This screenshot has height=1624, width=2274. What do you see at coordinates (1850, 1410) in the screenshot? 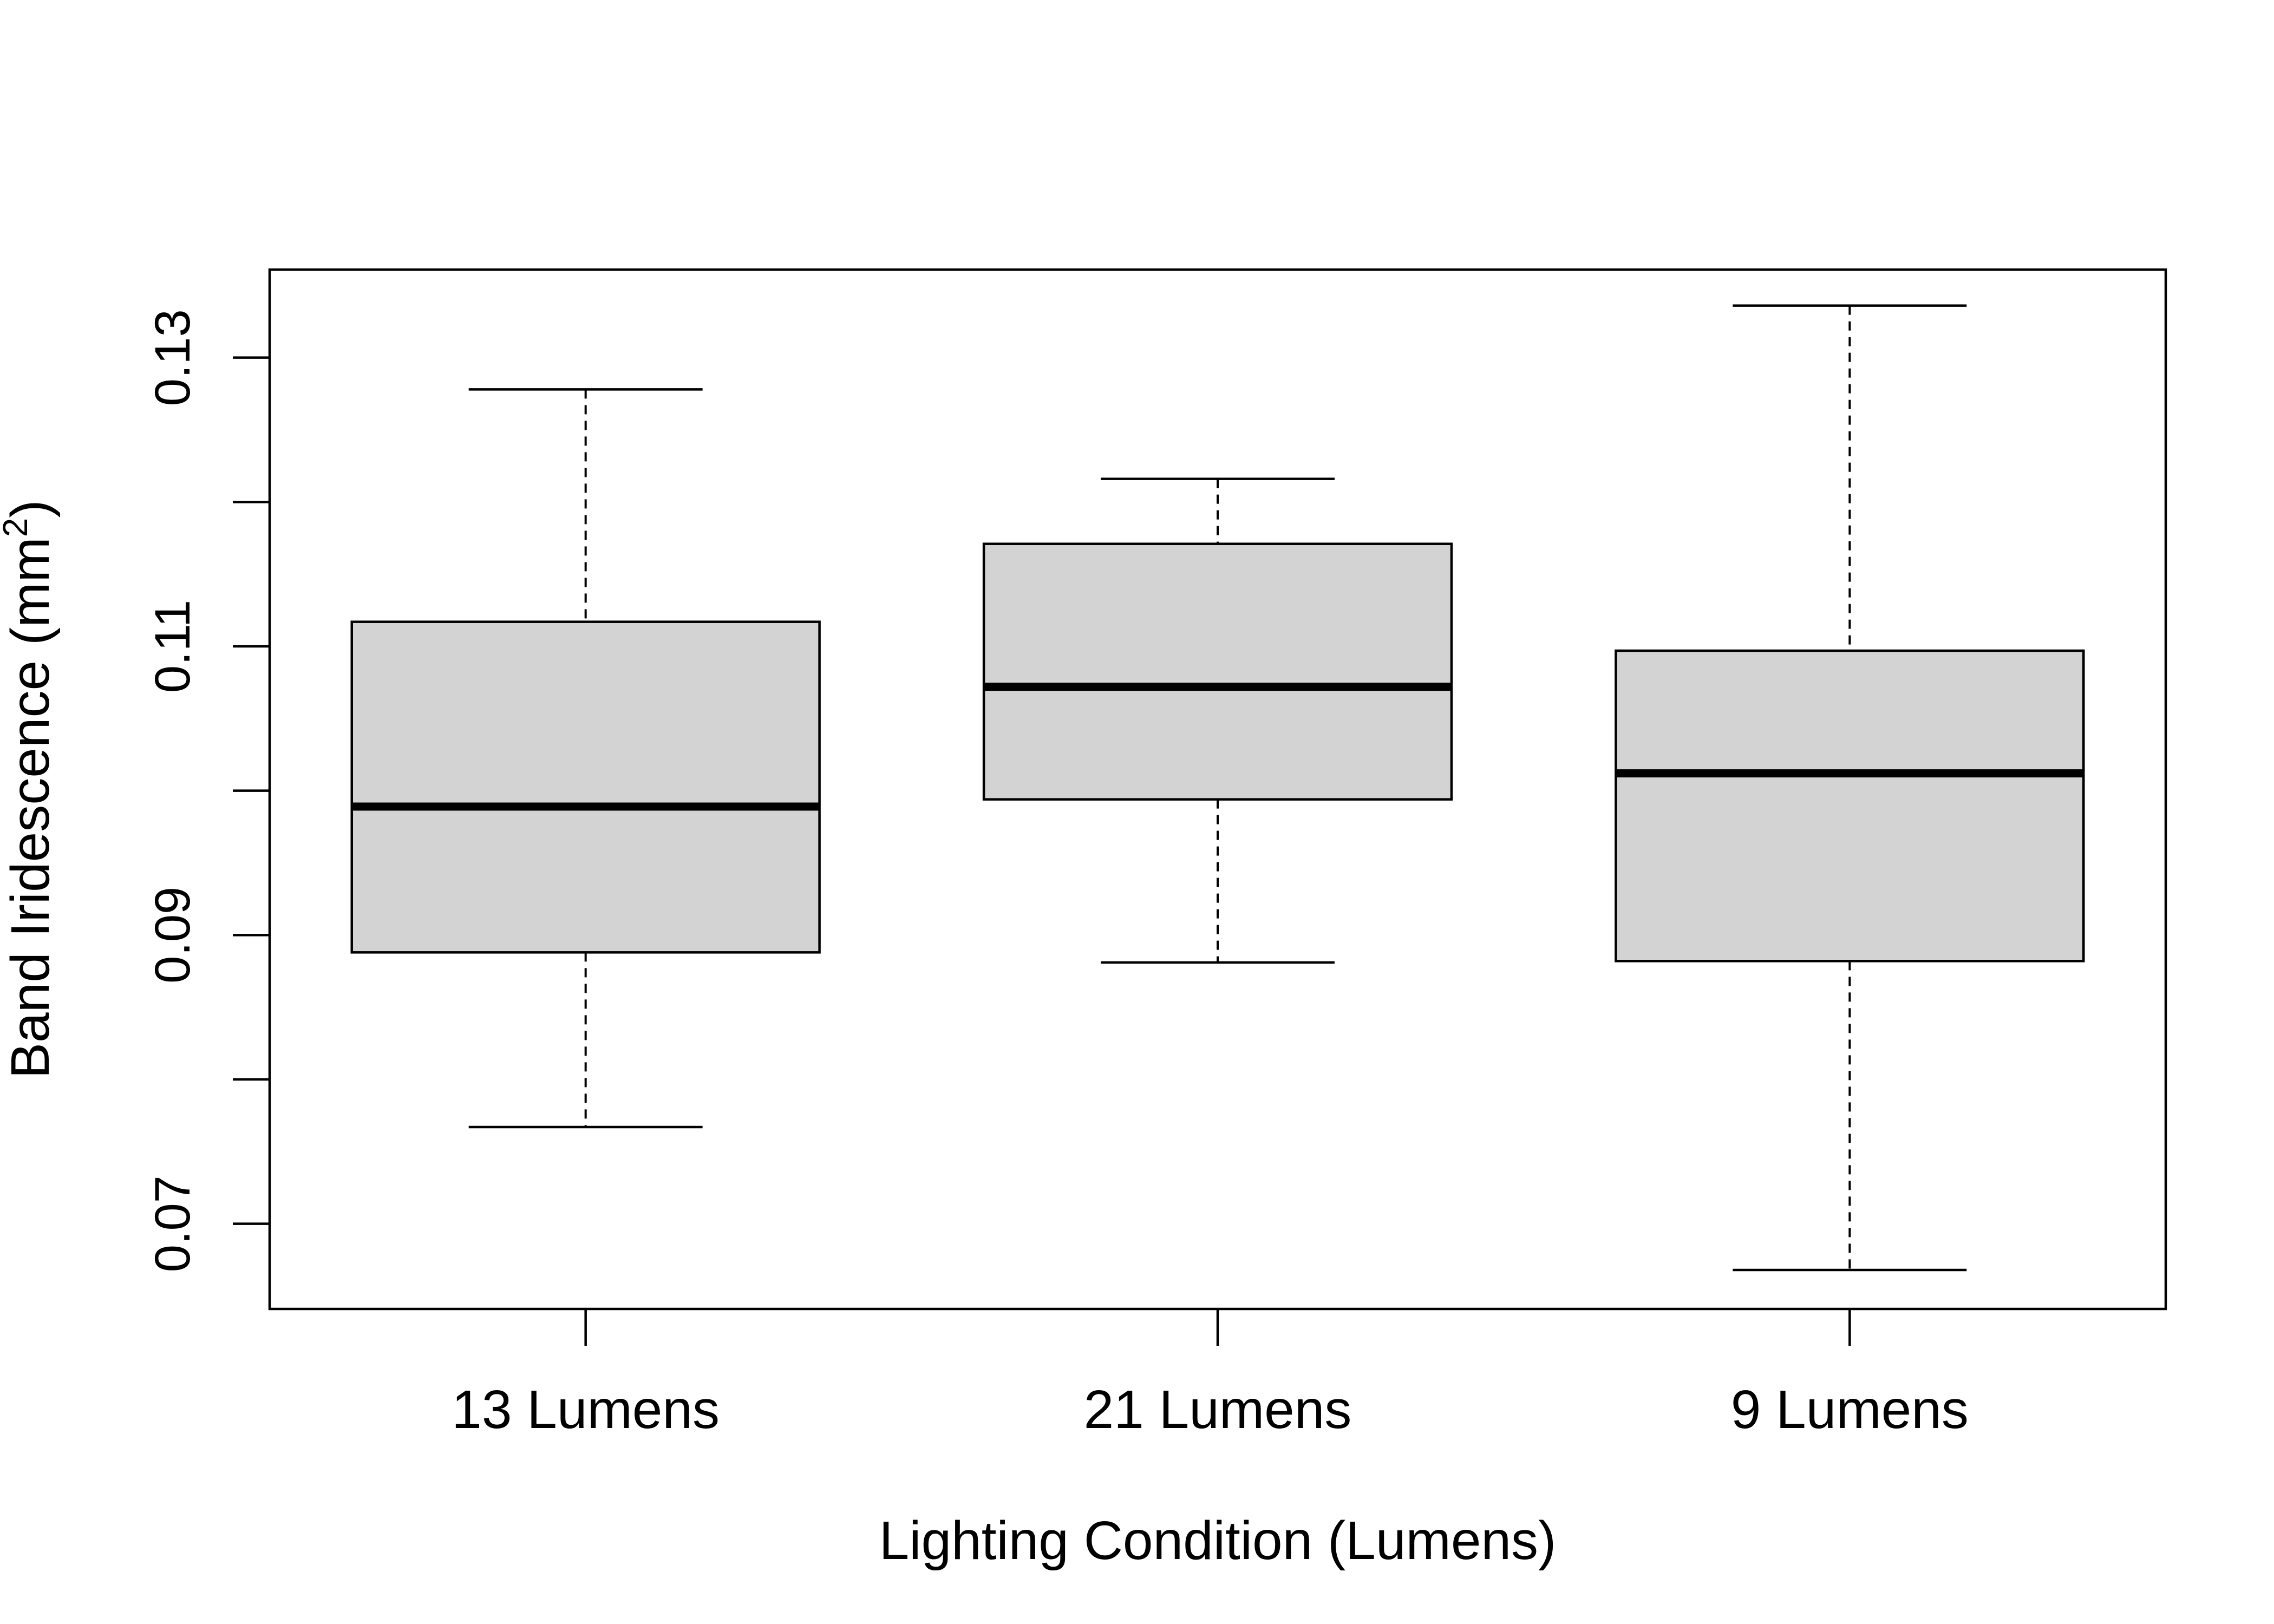
I see `x-tick-label: 9 Lumens` at bounding box center [1850, 1410].